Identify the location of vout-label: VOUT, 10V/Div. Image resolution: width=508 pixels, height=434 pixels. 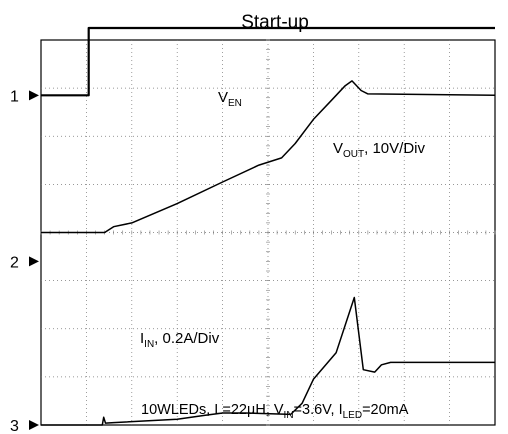
(379, 150).